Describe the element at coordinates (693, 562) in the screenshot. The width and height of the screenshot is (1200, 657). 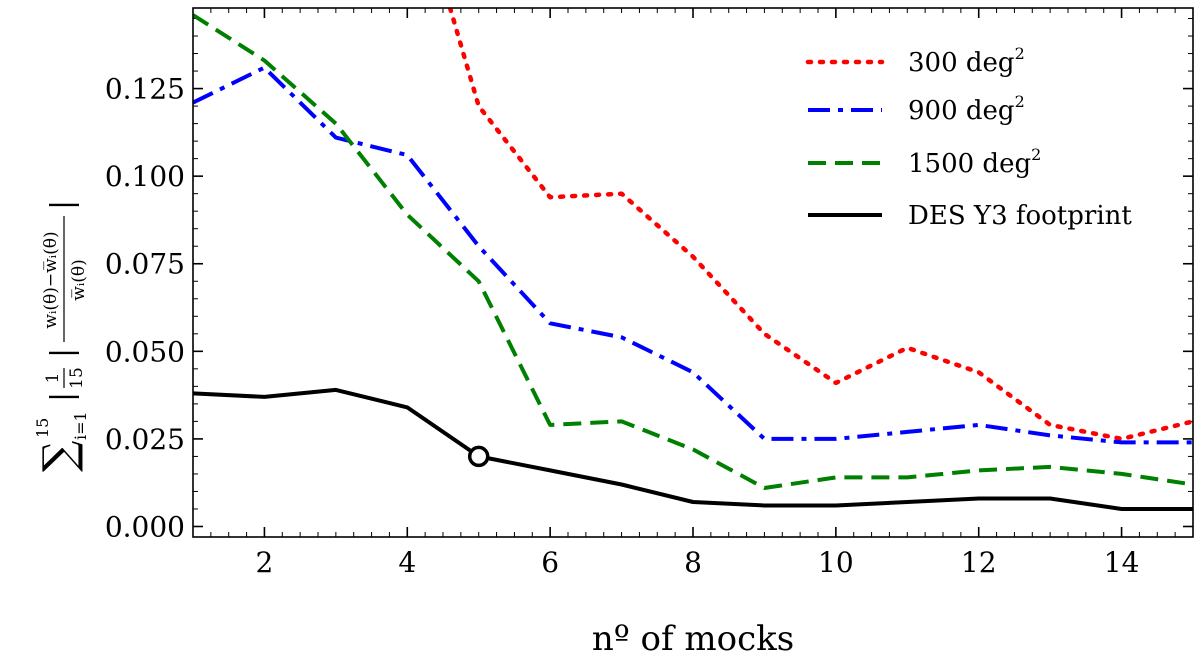
I see `x-tick-label: 8` at that location.